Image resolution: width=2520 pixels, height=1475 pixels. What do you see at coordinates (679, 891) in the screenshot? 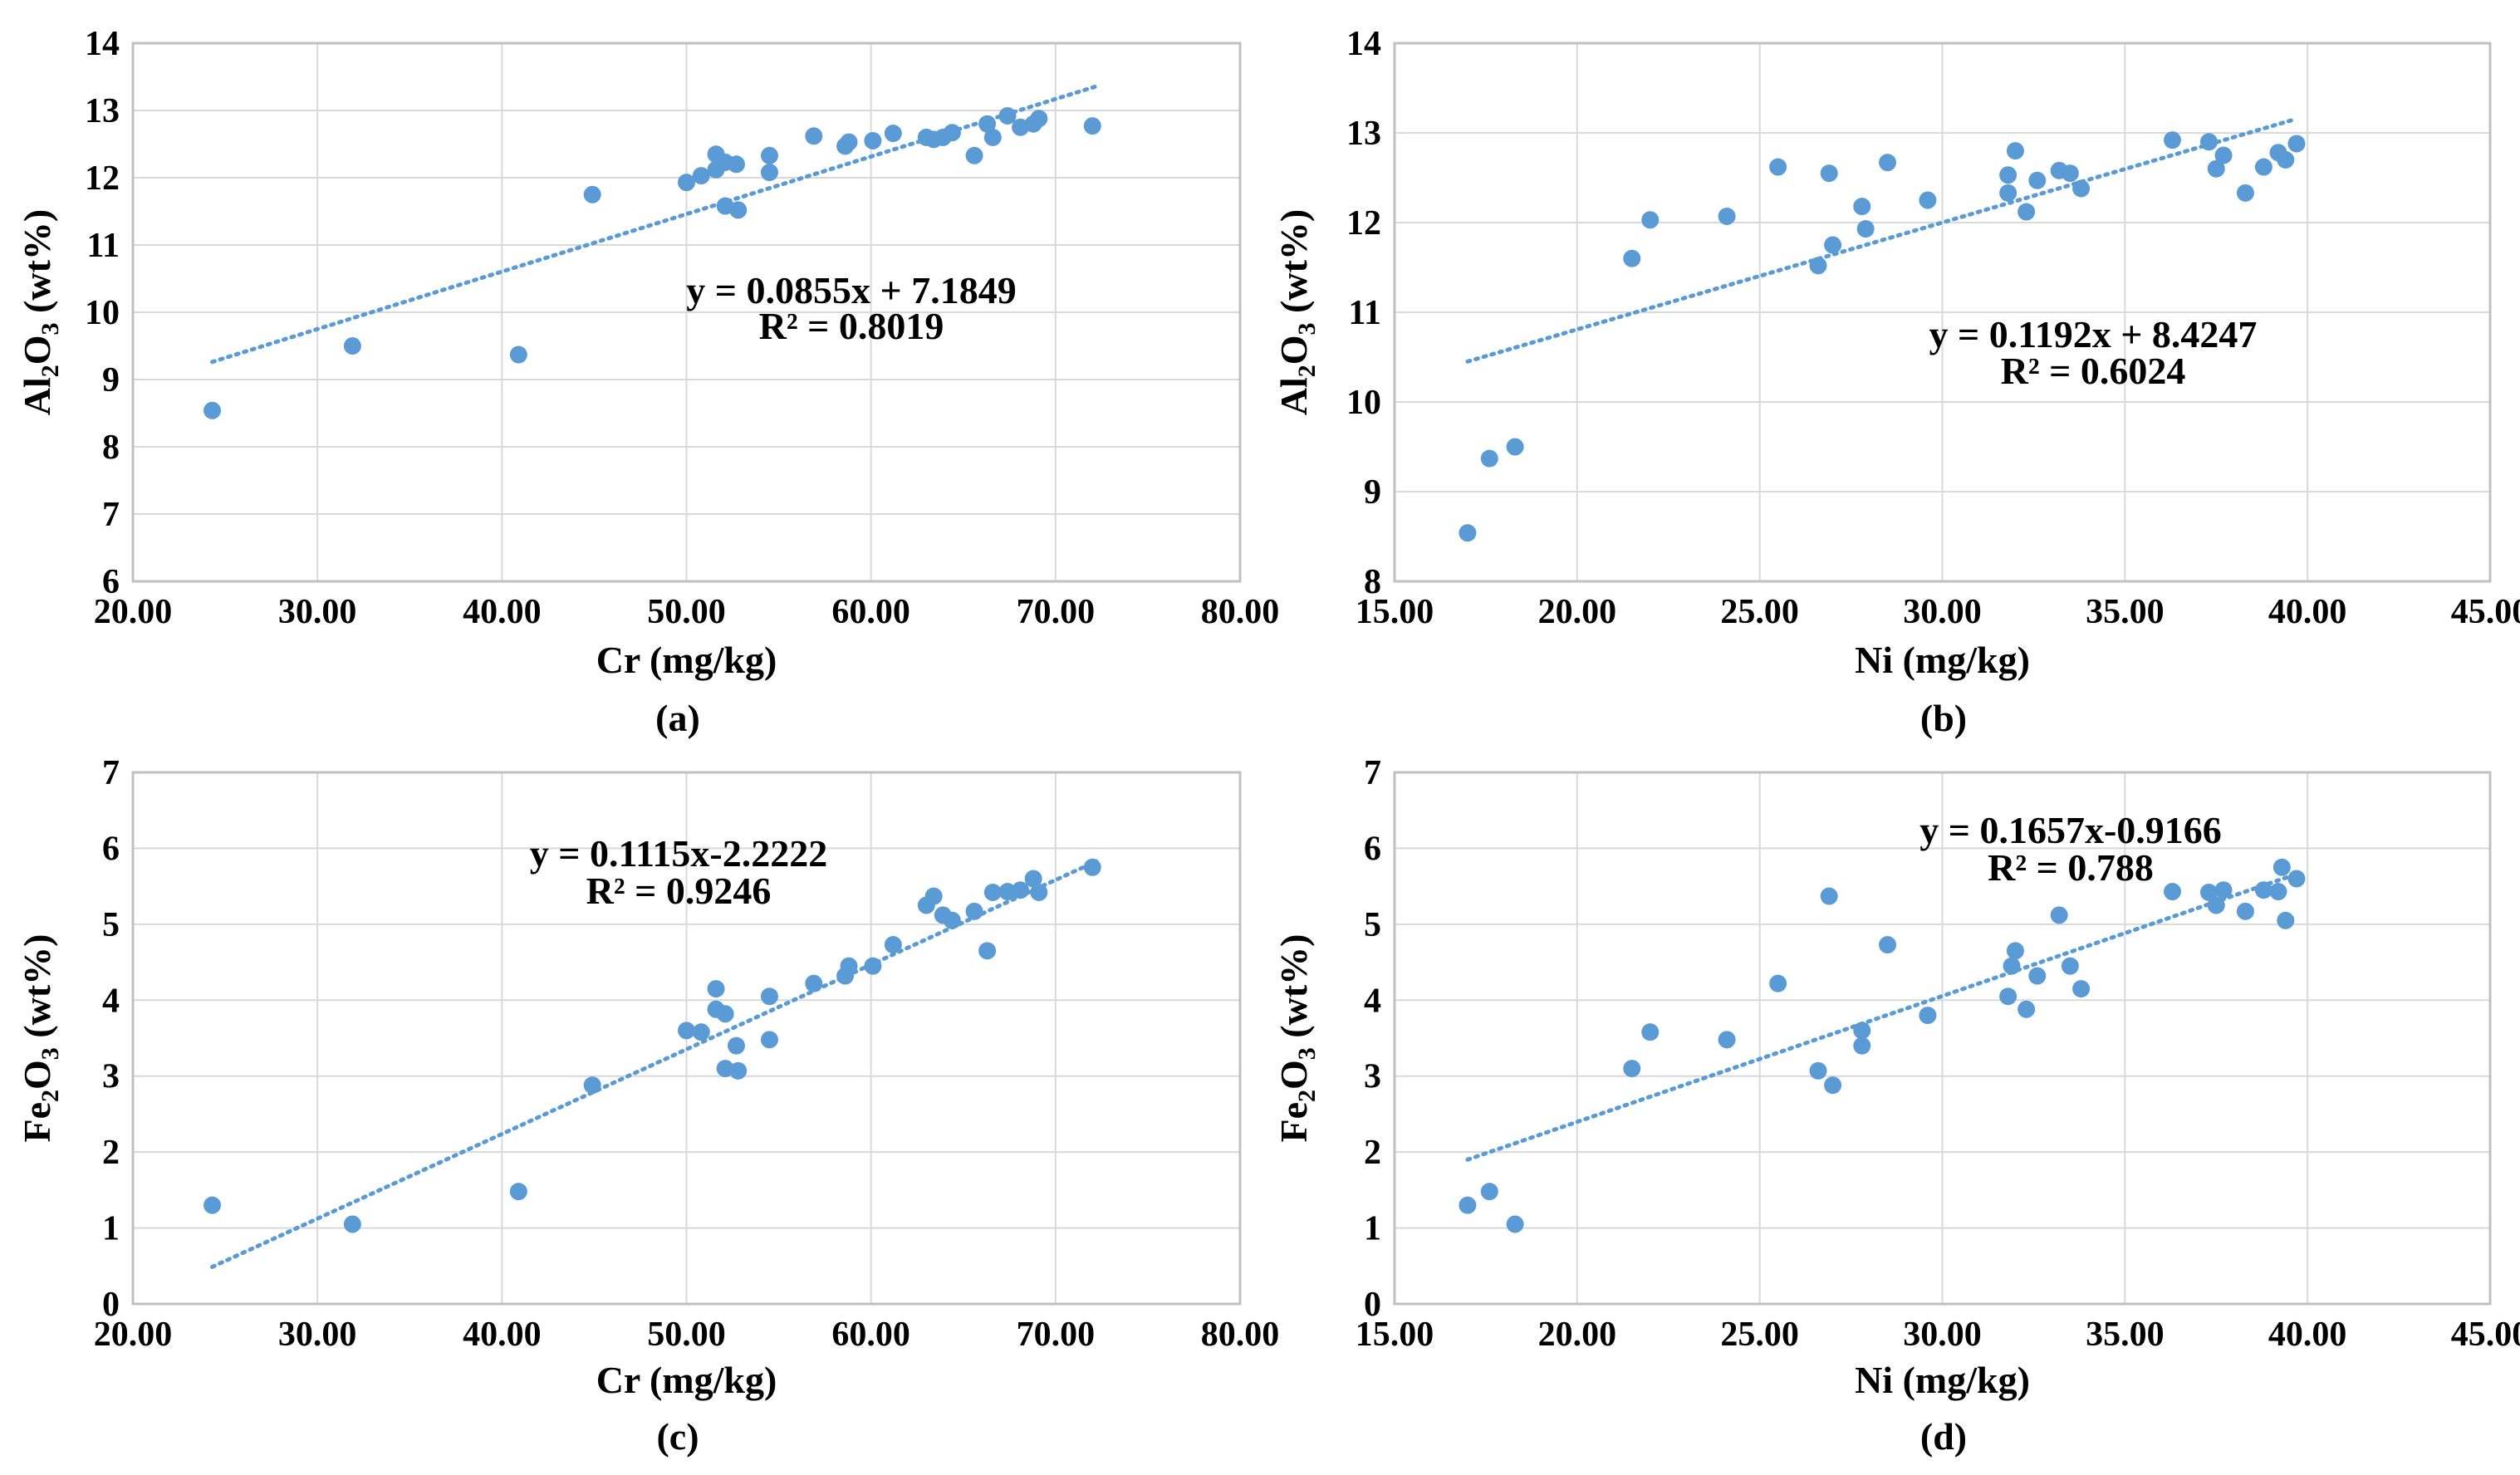
I see `r-squared-label: R² = 0.9246` at bounding box center [679, 891].